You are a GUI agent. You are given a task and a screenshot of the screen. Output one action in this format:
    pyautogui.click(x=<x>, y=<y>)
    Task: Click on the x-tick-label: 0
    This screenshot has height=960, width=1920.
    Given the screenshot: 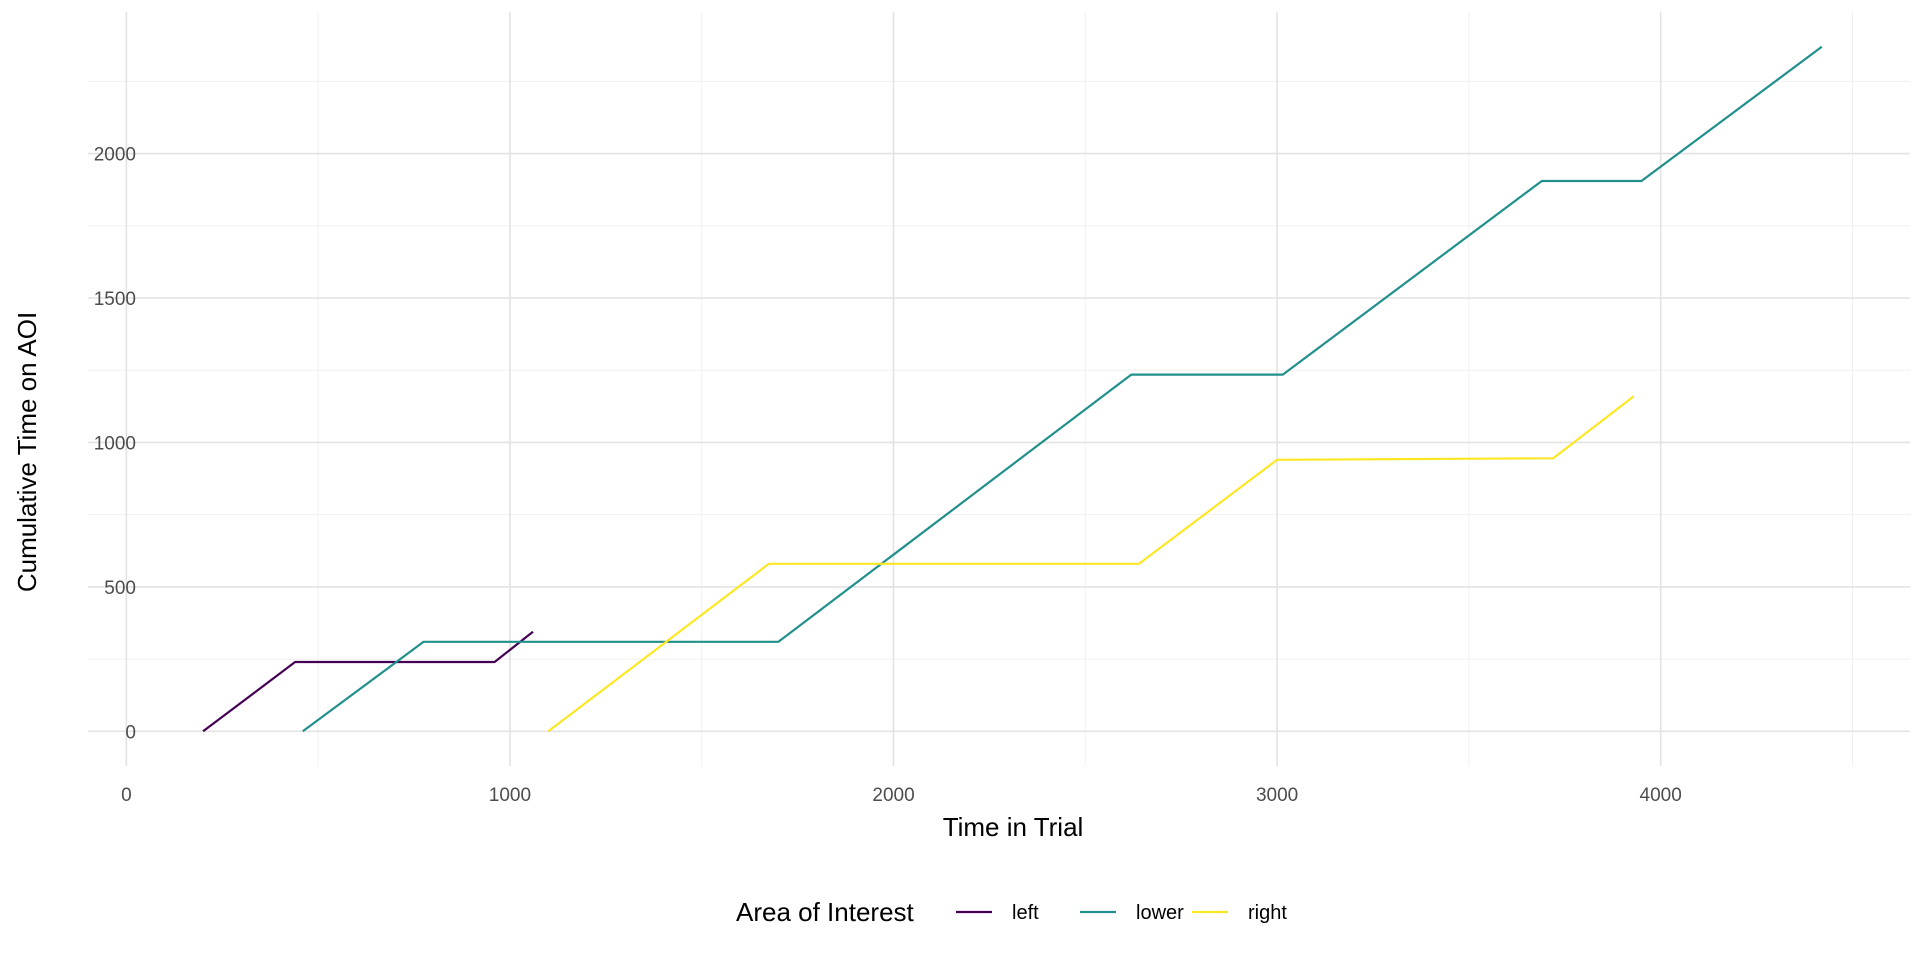 What is the action you would take?
    pyautogui.click(x=126, y=795)
    